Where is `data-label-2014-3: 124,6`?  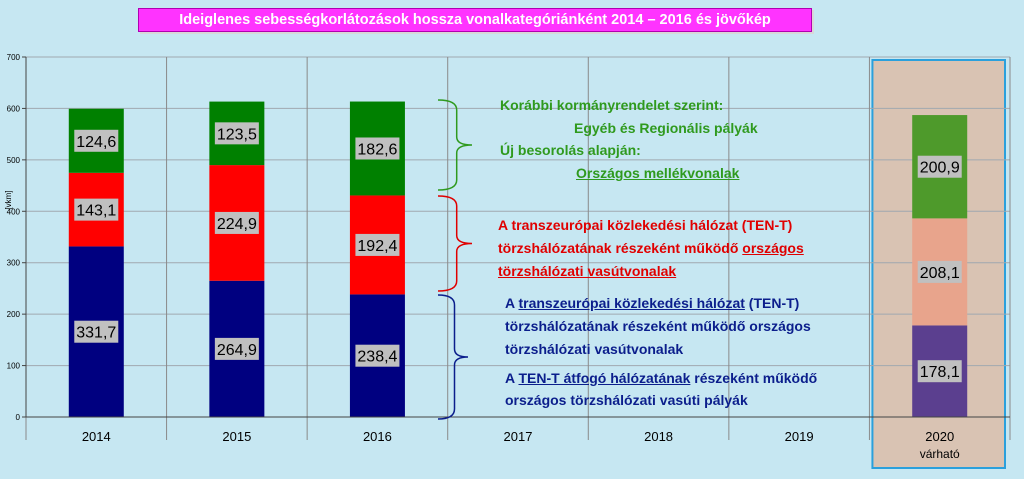
data-label-2014-3: 124,6 is located at coordinates (96, 142).